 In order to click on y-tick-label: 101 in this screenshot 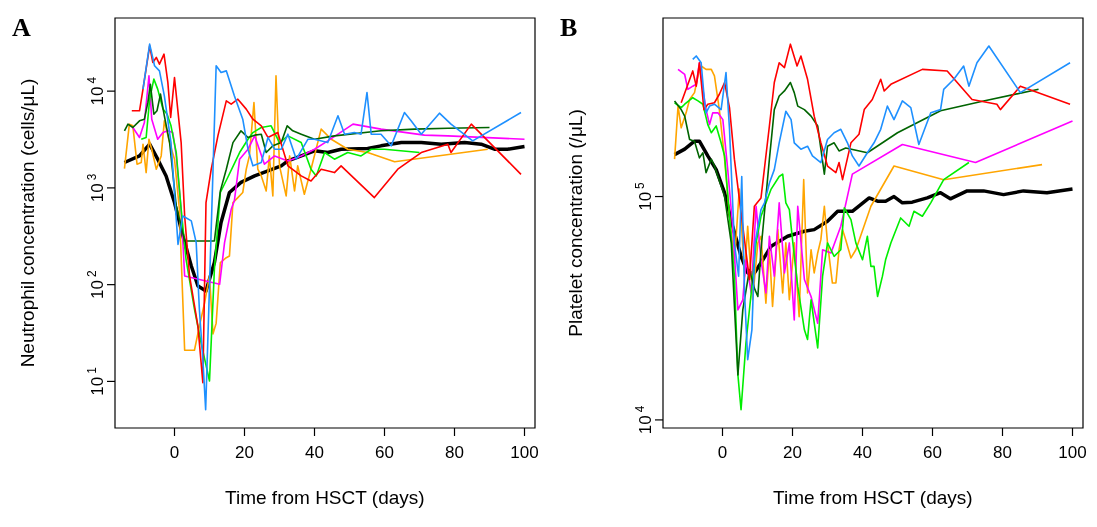, I will do `click(96, 381)`.